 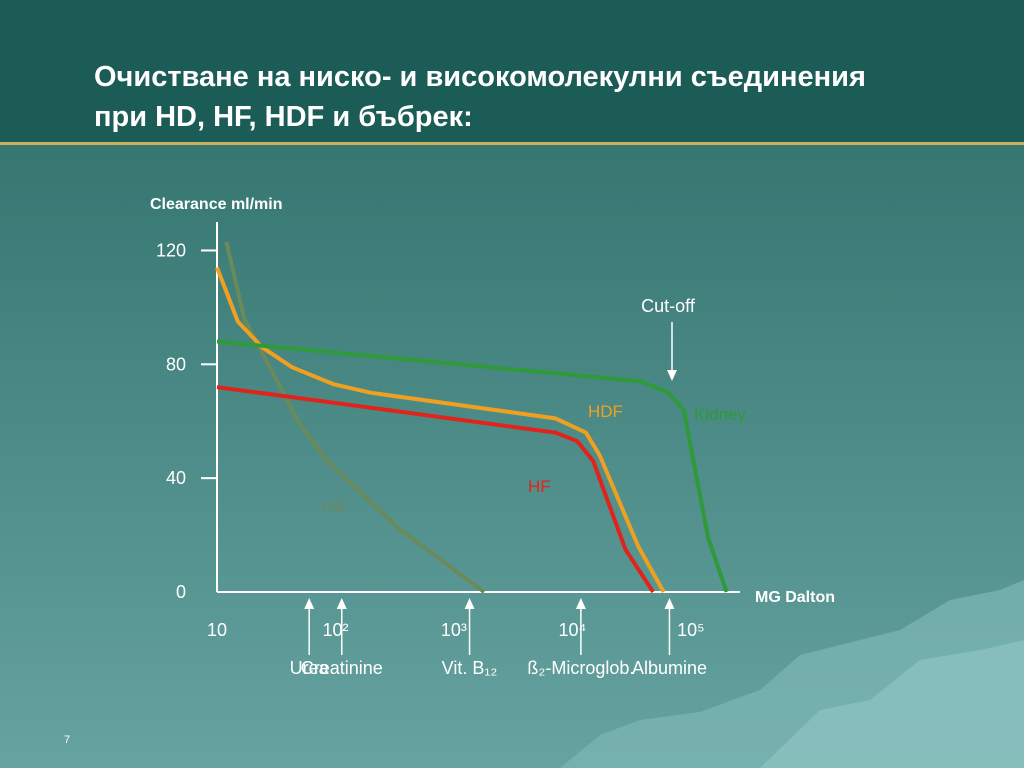 I want to click on marker-label: Vit. B₁₂, so click(x=470, y=668).